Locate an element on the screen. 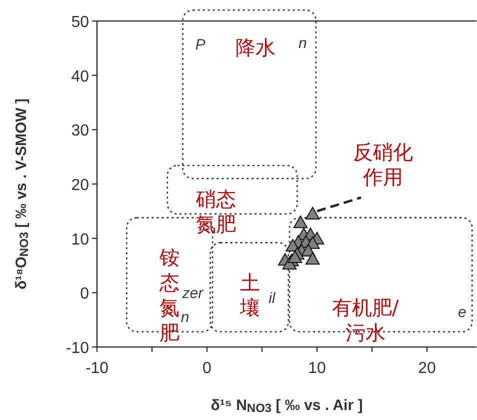  x-tick-label: 10 is located at coordinates (317, 368).